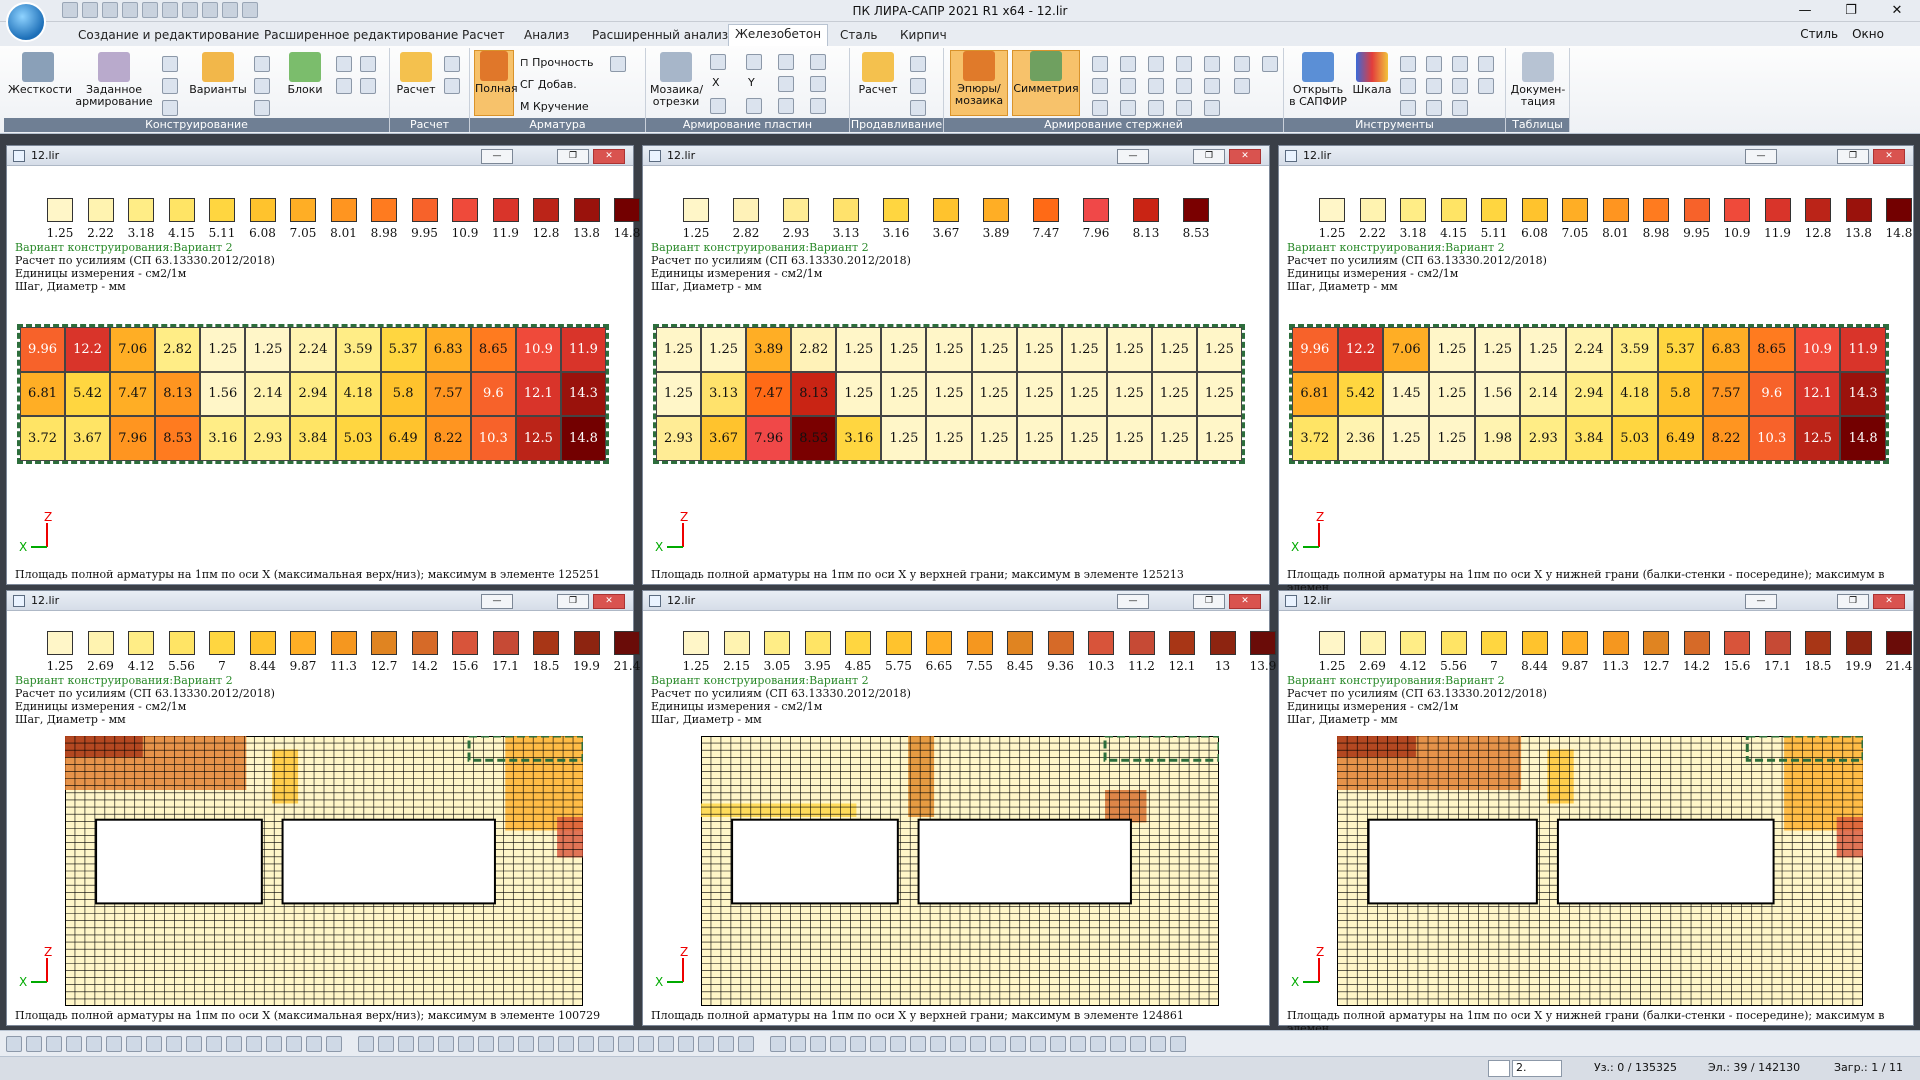  What do you see at coordinates (818, 106) in the screenshot?
I see `plate-tool8-icon` at bounding box center [818, 106].